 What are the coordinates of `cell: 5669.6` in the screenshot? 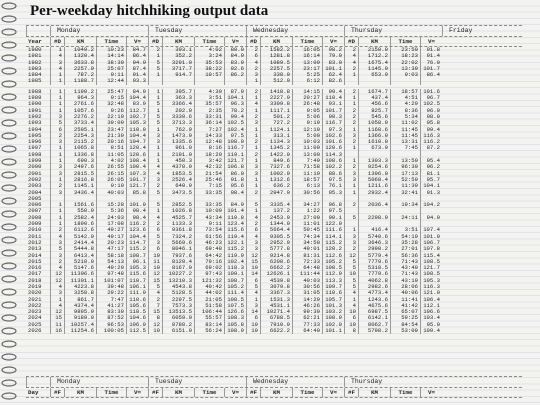 It's located at (178, 243).